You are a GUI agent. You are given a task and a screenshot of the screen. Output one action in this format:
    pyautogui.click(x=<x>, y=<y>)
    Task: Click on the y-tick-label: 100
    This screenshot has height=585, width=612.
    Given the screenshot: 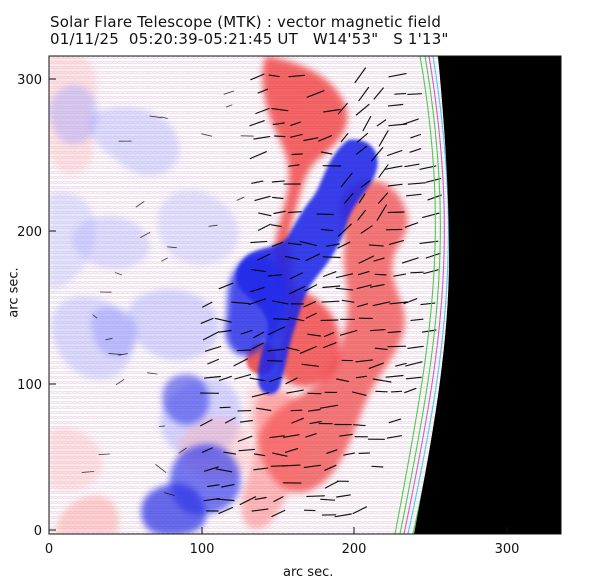 What is the action you would take?
    pyautogui.click(x=29, y=385)
    